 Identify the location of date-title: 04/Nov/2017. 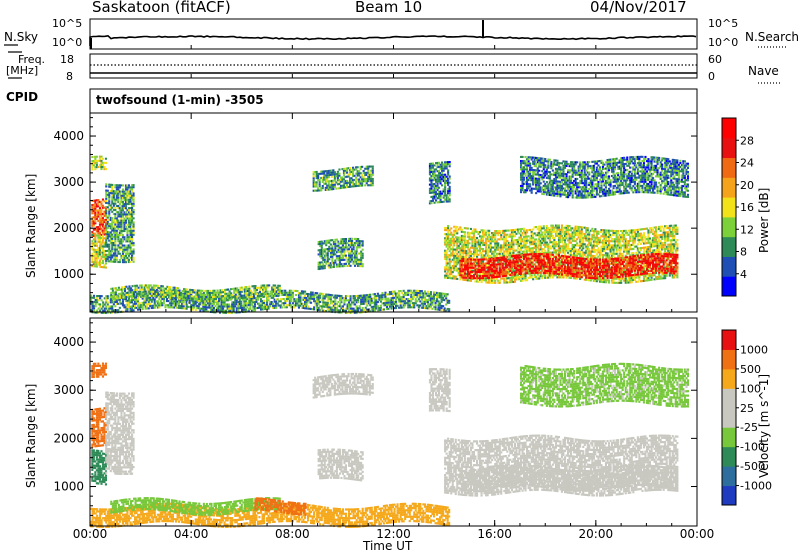
(638, 8).